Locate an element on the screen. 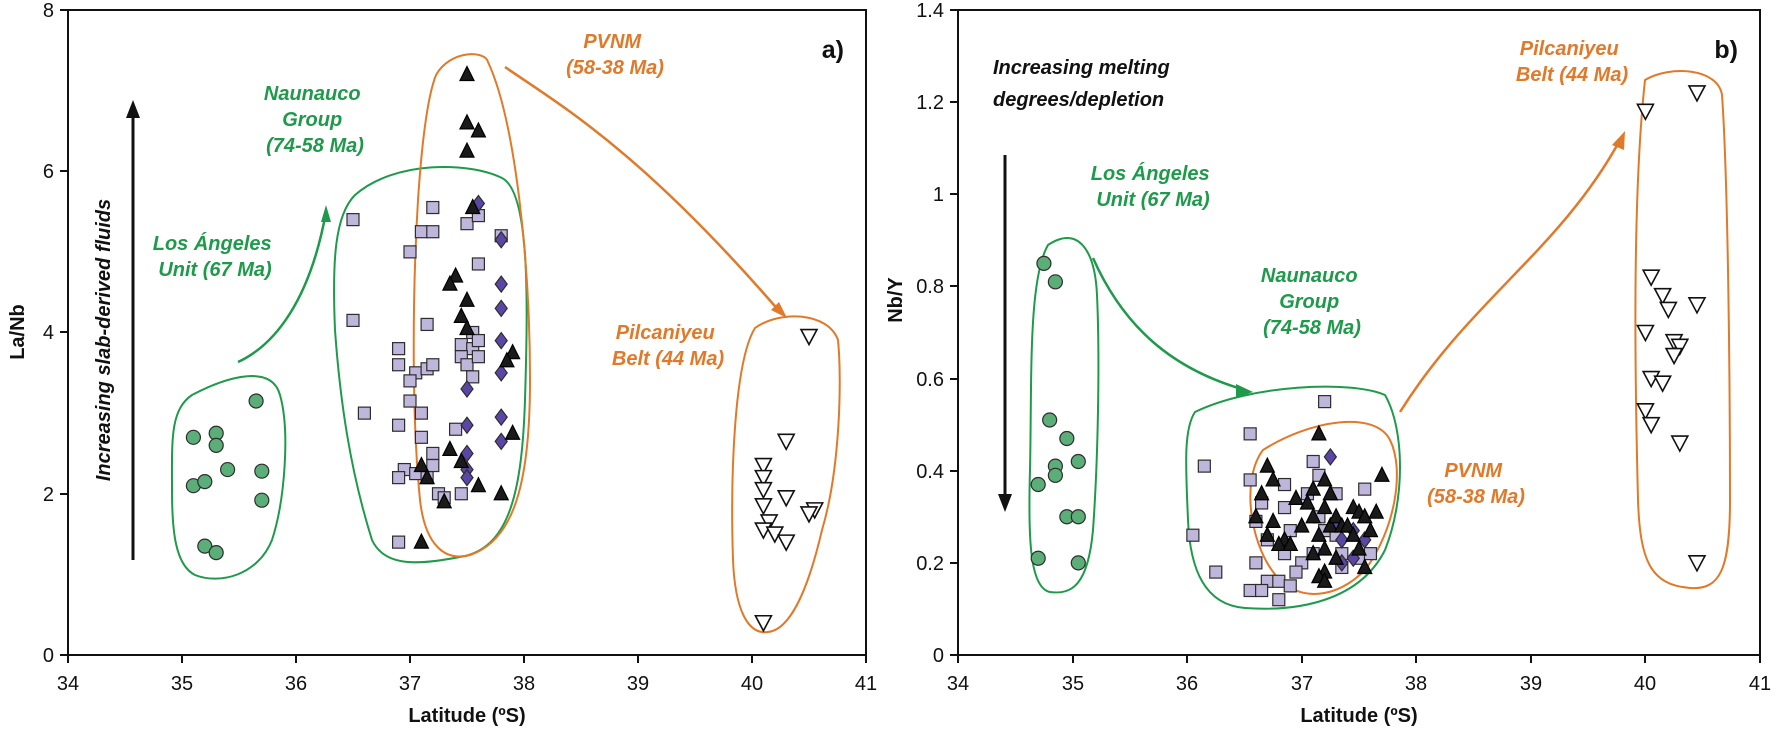 The height and width of the screenshot is (732, 1777). annotation-line: Naunauco is located at coordinates (1309, 276).